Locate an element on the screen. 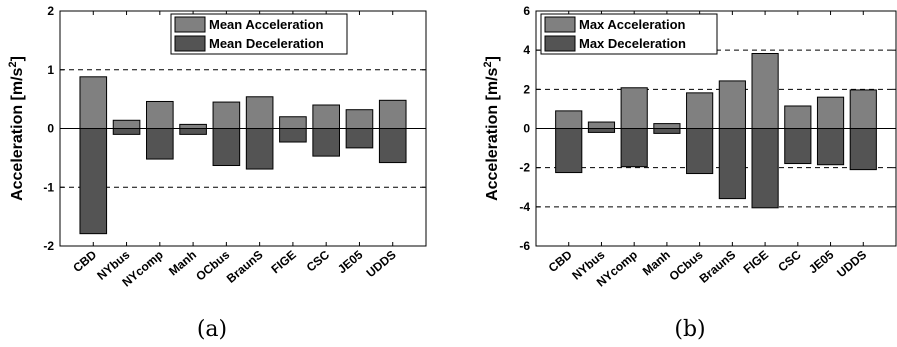 The height and width of the screenshot is (347, 897). panel-caption: (b) is located at coordinates (689, 329).